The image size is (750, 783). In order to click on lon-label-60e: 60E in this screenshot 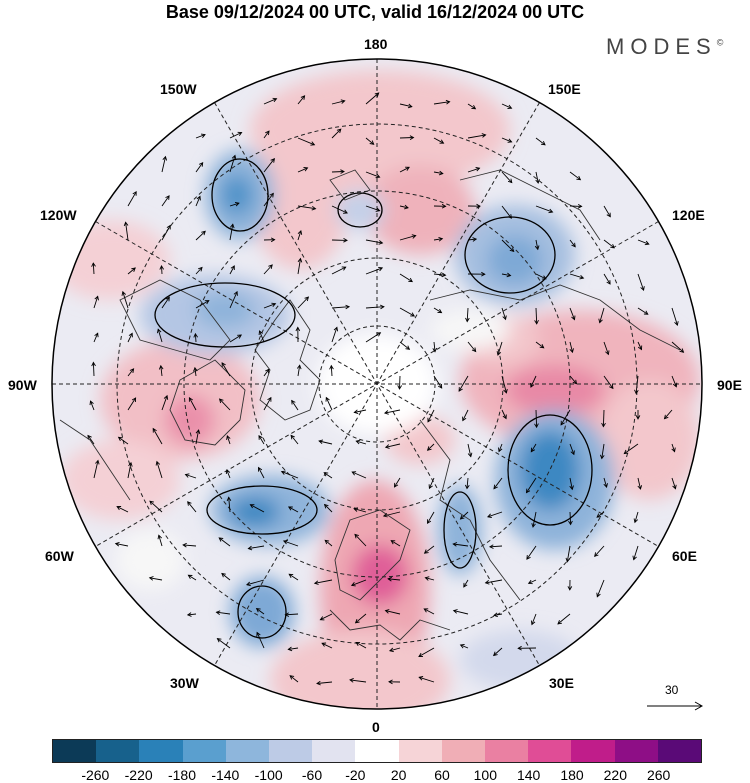, I will do `click(684, 556)`.